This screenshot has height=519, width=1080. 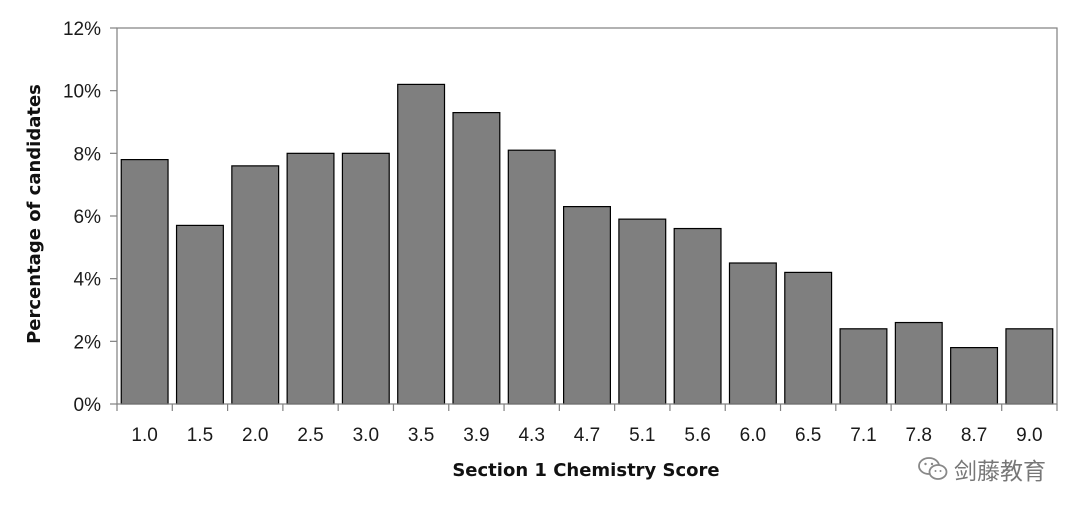 What do you see at coordinates (697, 316) in the screenshot?
I see `bar-5.6` at bounding box center [697, 316].